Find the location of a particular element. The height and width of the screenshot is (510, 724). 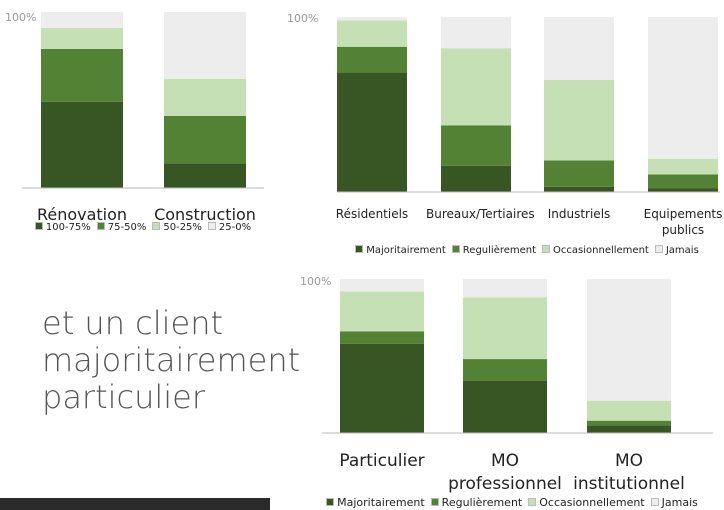

legend-item: 25-0% is located at coordinates (229, 227).